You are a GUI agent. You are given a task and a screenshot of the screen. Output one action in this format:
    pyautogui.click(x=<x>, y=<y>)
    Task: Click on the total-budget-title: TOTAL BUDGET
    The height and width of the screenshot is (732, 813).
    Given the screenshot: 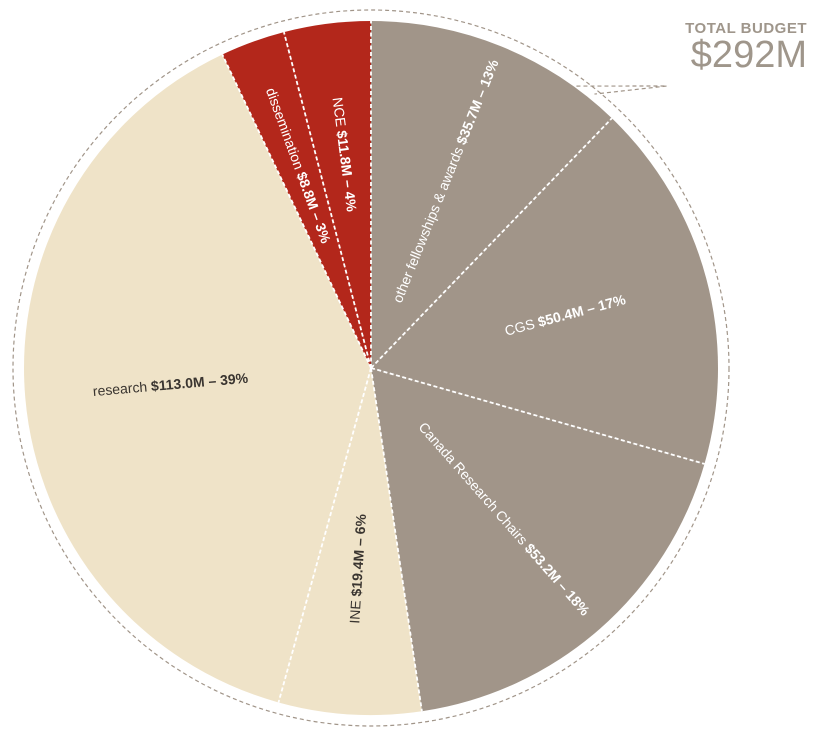 What is the action you would take?
    pyautogui.click(x=746, y=28)
    